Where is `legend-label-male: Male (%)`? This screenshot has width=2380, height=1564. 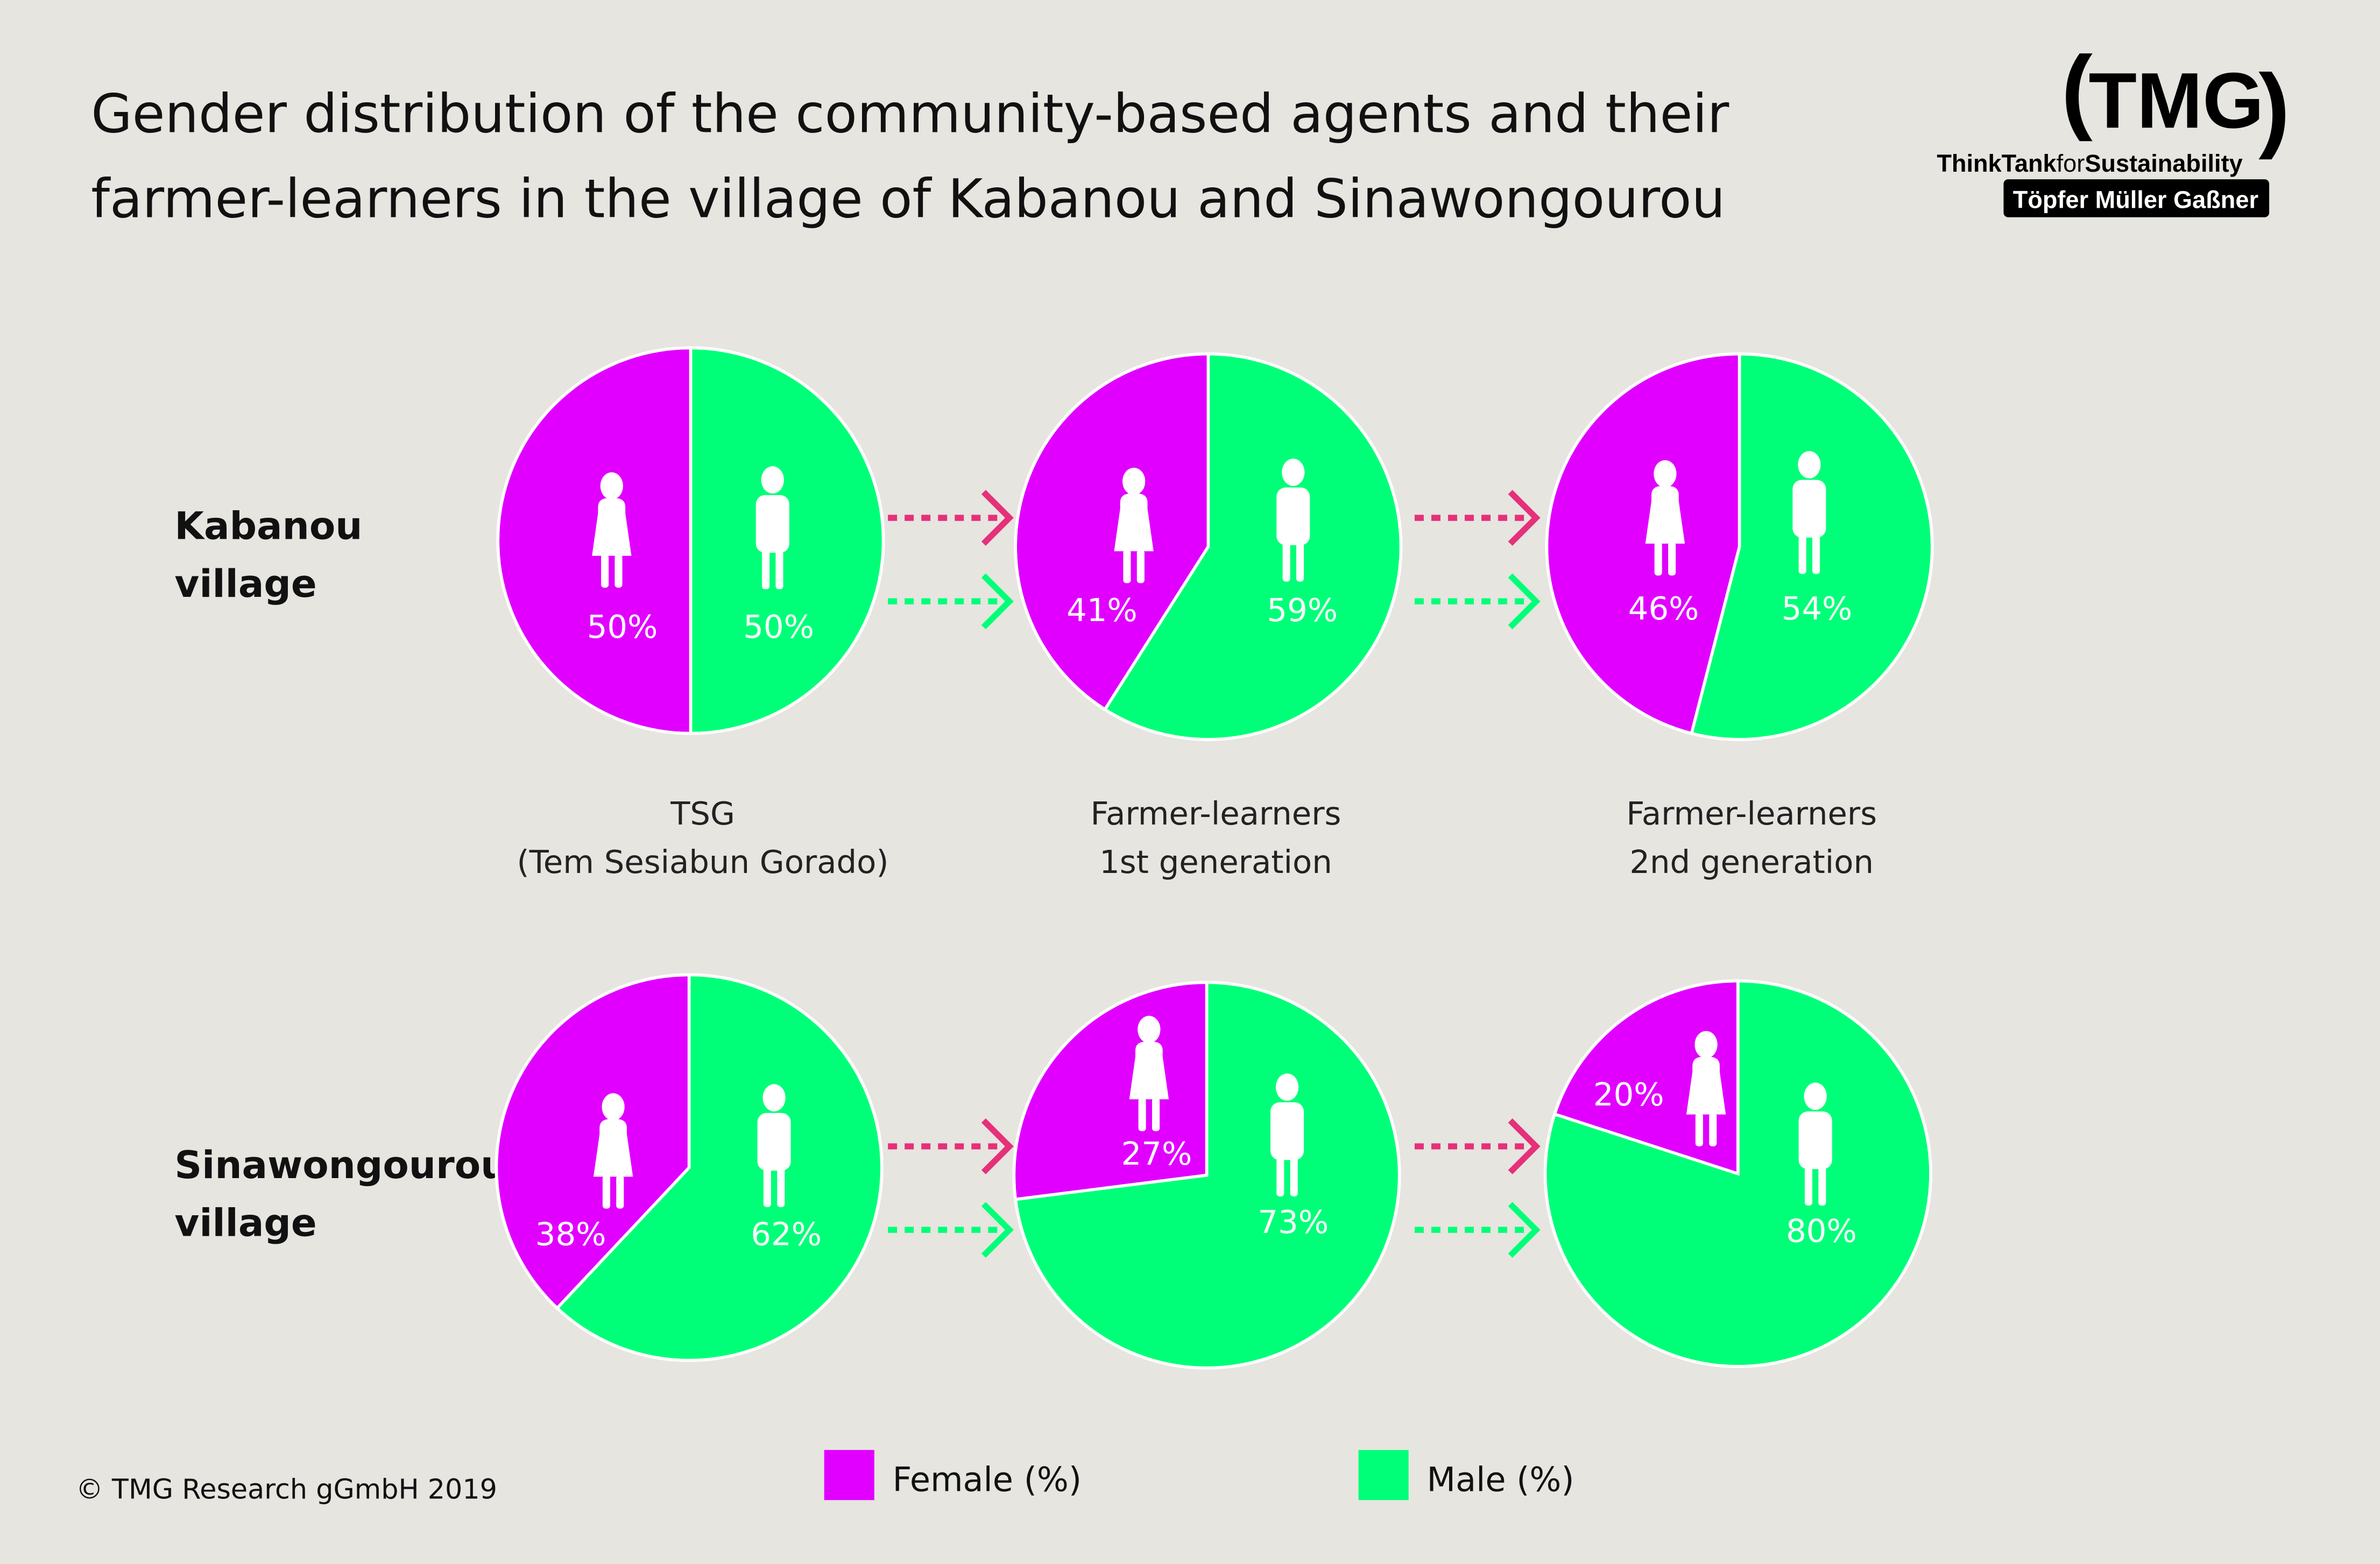
legend-label-male: Male (%) is located at coordinates (1500, 1480).